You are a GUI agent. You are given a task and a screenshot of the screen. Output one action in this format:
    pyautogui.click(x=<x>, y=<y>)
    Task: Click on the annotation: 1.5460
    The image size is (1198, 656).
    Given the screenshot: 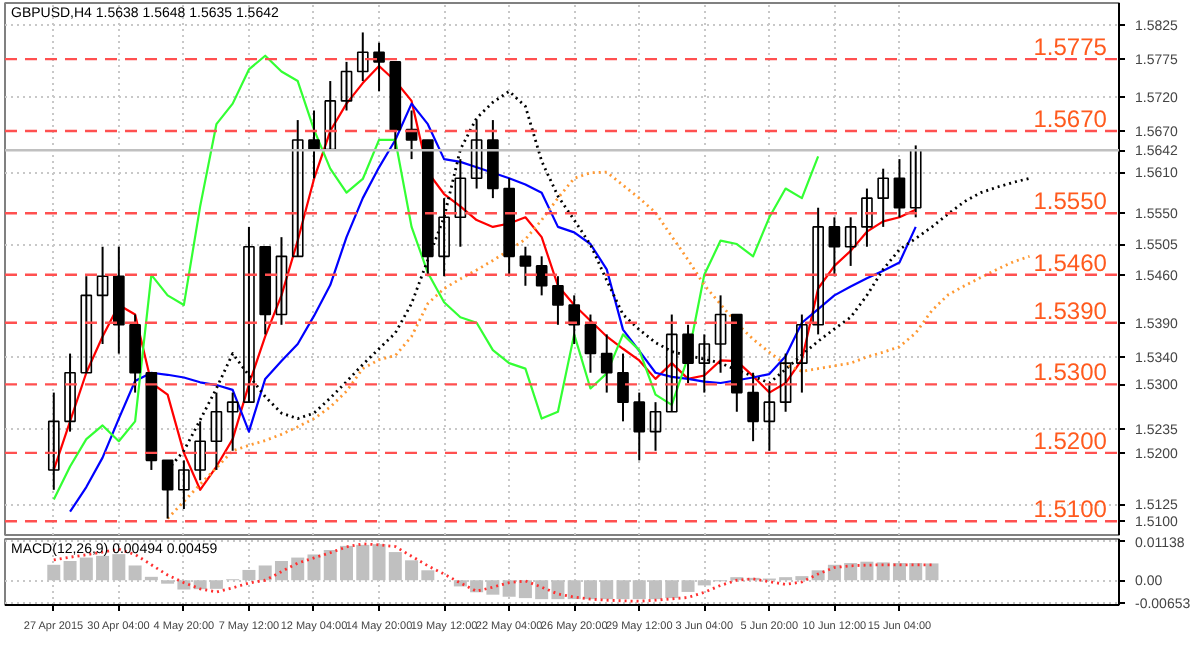 What is the action you would take?
    pyautogui.click(x=1070, y=262)
    